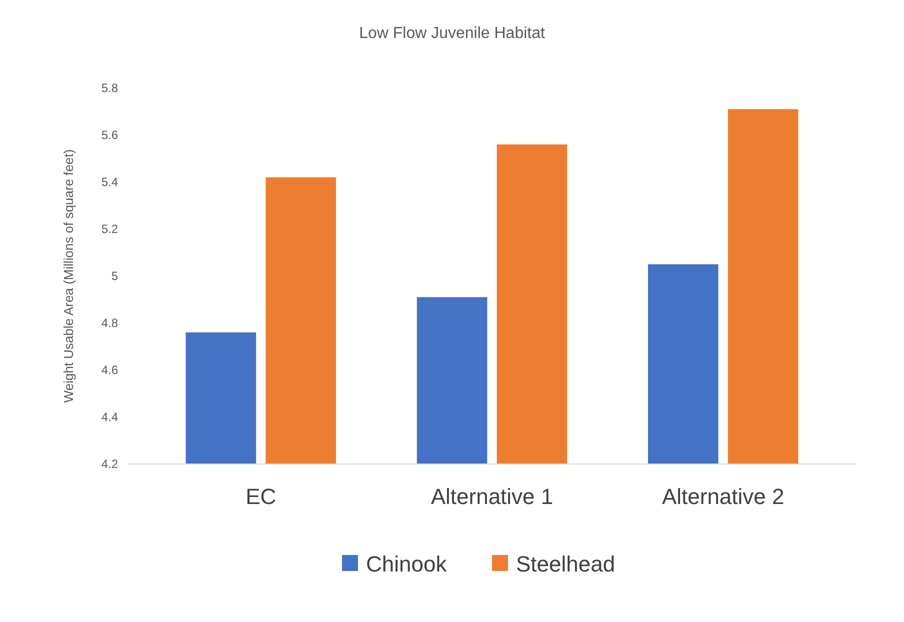  Describe the element at coordinates (261, 496) in the screenshot. I see `x-tick-label: EC` at that location.